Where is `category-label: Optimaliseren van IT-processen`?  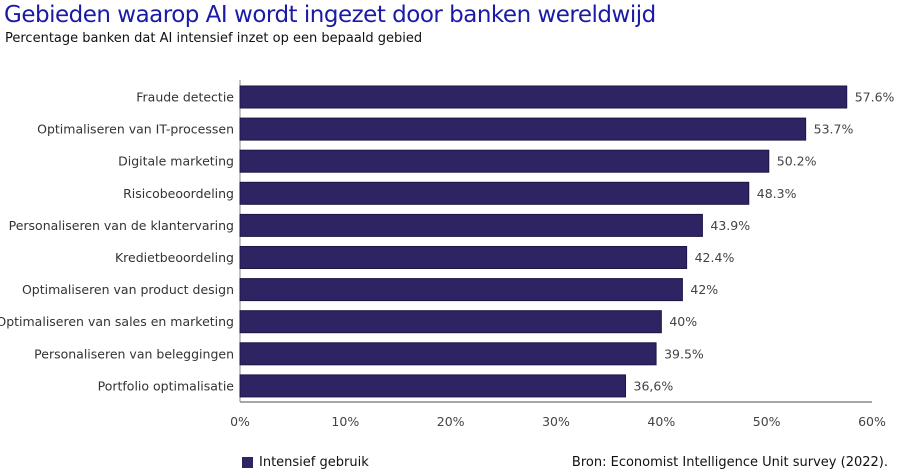 category-label: Optimaliseren van IT-processen is located at coordinates (135, 129).